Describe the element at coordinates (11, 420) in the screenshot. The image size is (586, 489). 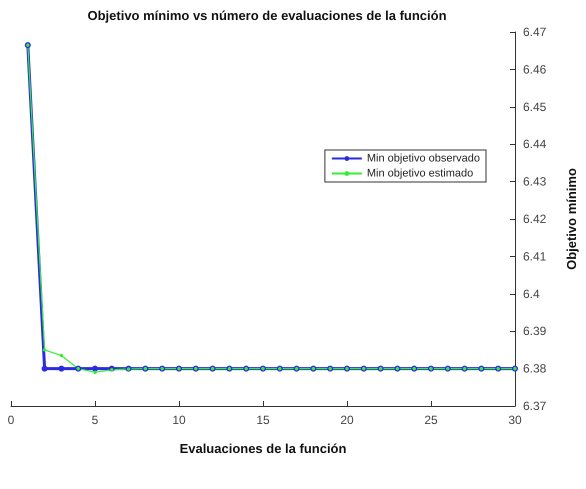
I see `x-tick-label: 0` at that location.